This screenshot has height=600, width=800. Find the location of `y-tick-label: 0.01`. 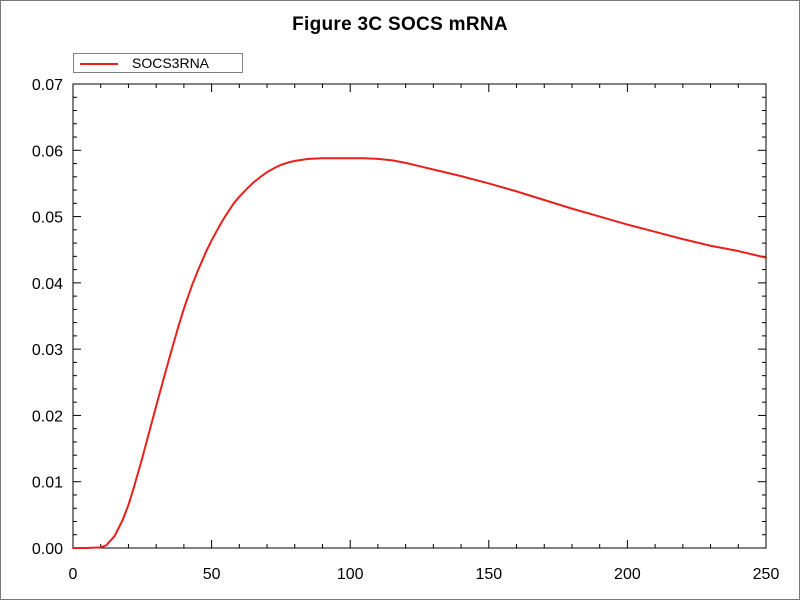

y-tick-label: 0.01 is located at coordinates (47, 483).